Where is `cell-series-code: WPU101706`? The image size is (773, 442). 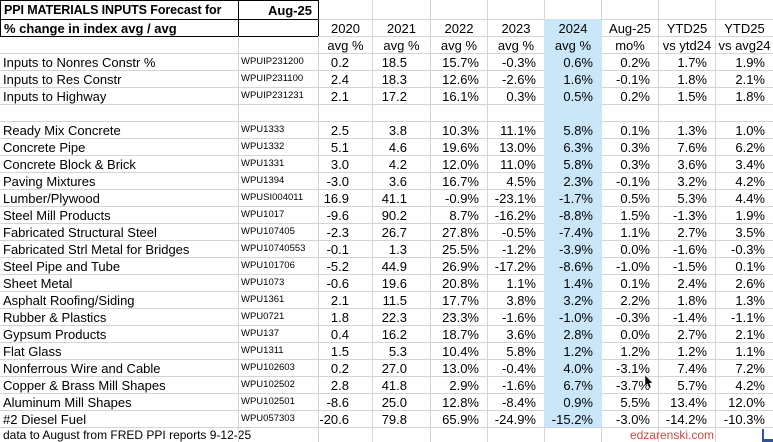 cell-series-code: WPU101706 is located at coordinates (278, 265).